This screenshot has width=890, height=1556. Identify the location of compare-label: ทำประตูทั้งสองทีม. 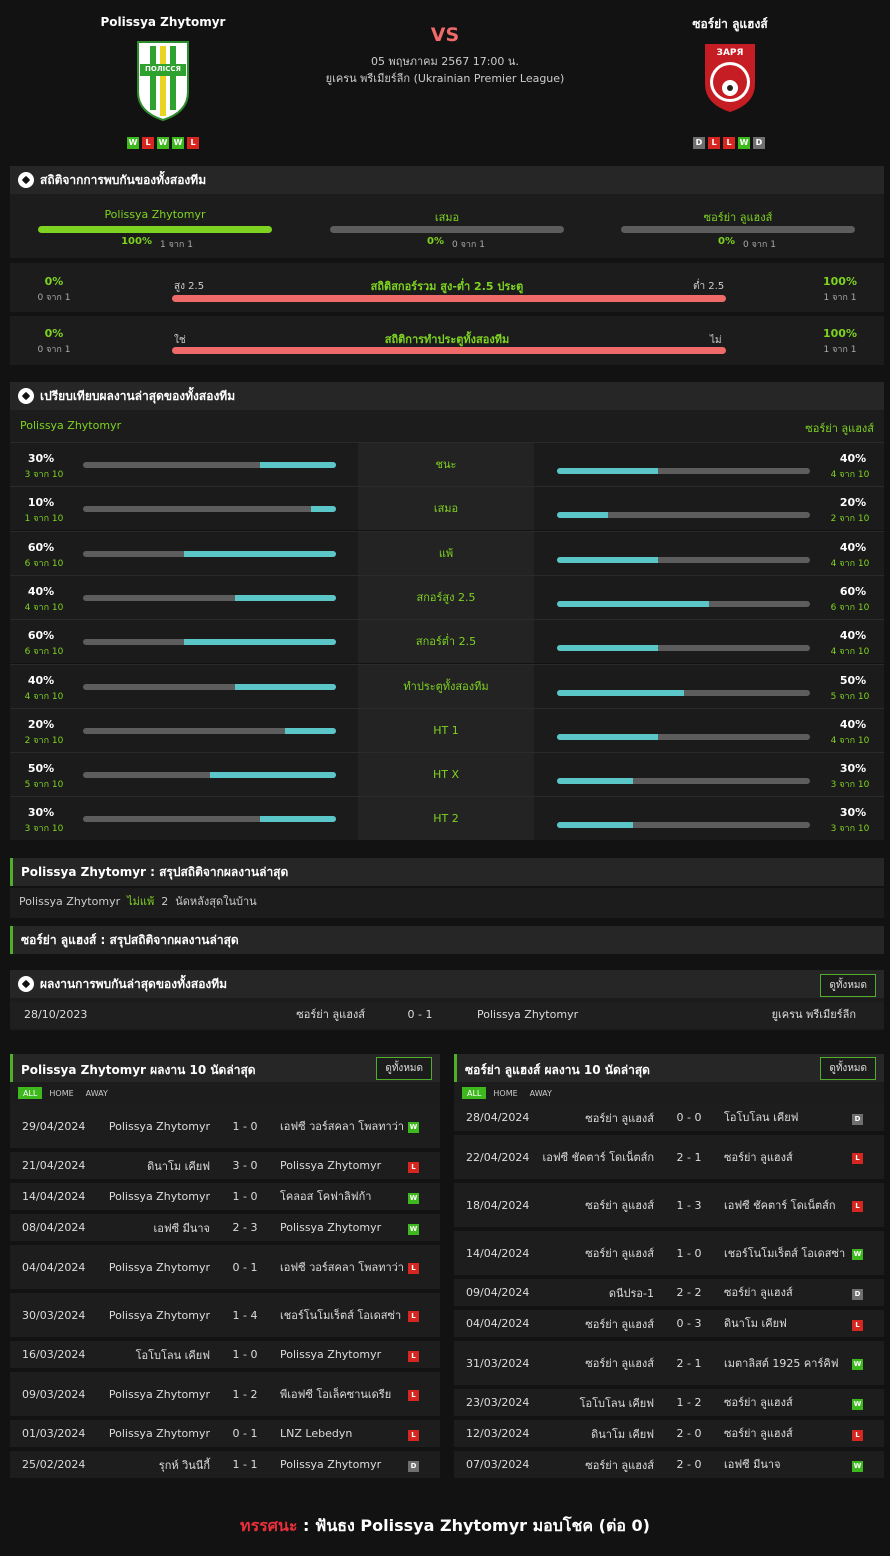
(446, 686).